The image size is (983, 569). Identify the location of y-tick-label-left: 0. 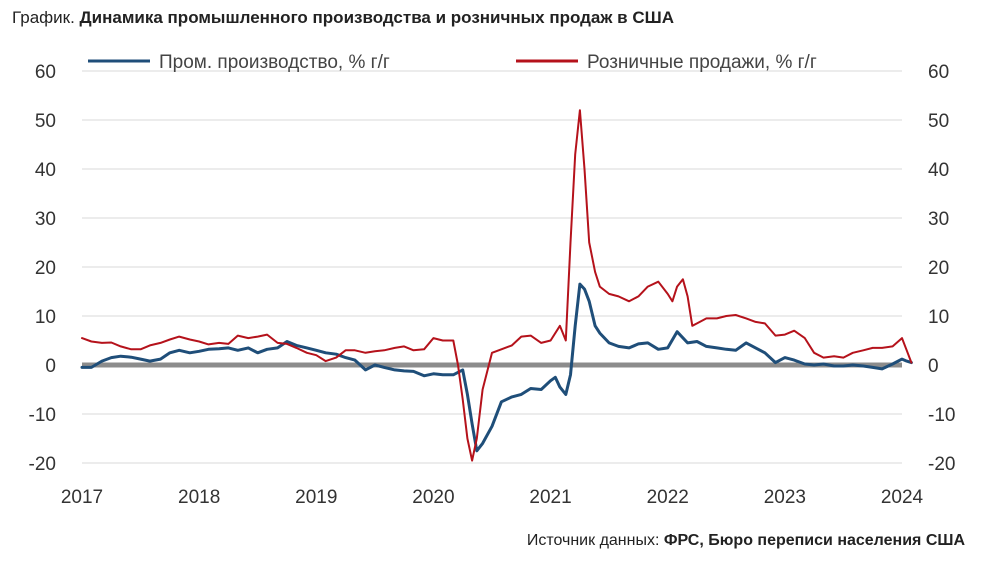
(50, 366).